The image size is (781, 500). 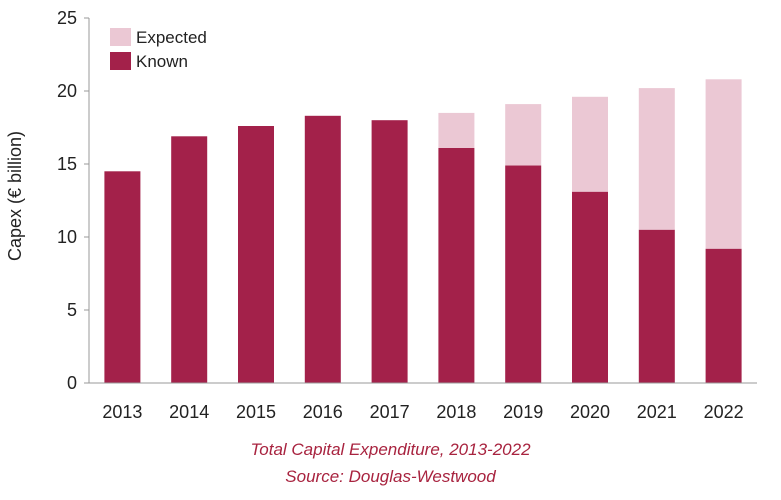 I want to click on bar-known-2016, so click(x=322, y=249).